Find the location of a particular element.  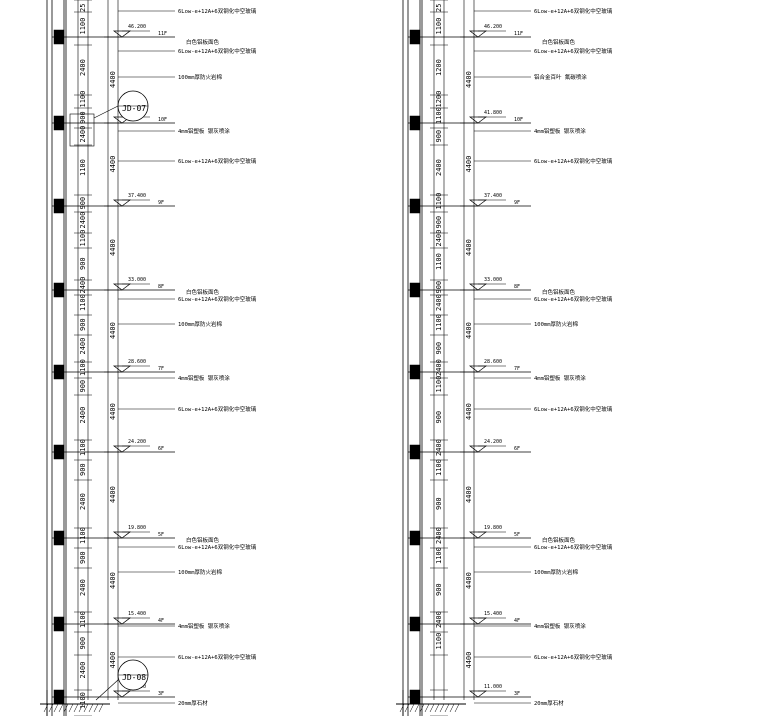

floor-label: 5F is located at coordinates (517, 535).